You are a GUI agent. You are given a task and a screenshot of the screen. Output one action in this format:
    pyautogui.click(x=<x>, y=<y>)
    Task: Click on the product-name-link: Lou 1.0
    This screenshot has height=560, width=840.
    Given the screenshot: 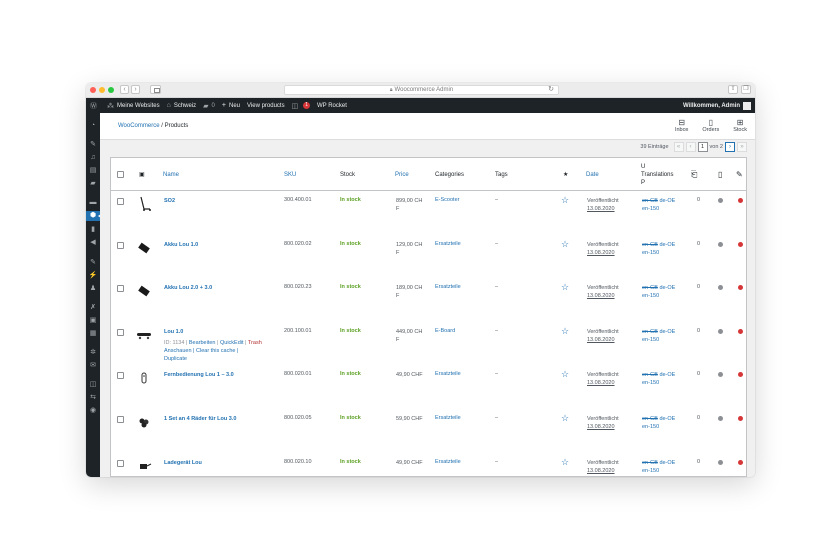 What is the action you would take?
    pyautogui.click(x=174, y=331)
    